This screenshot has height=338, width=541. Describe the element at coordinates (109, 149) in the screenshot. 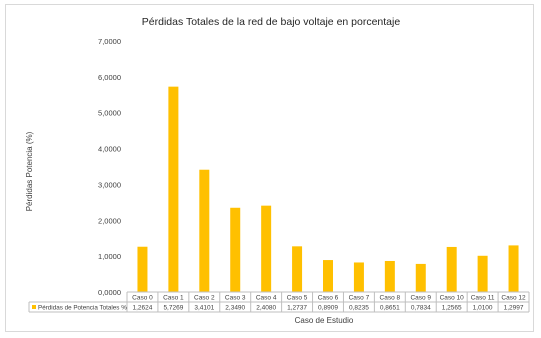

I see `y-tick-label: 4,0000` at that location.